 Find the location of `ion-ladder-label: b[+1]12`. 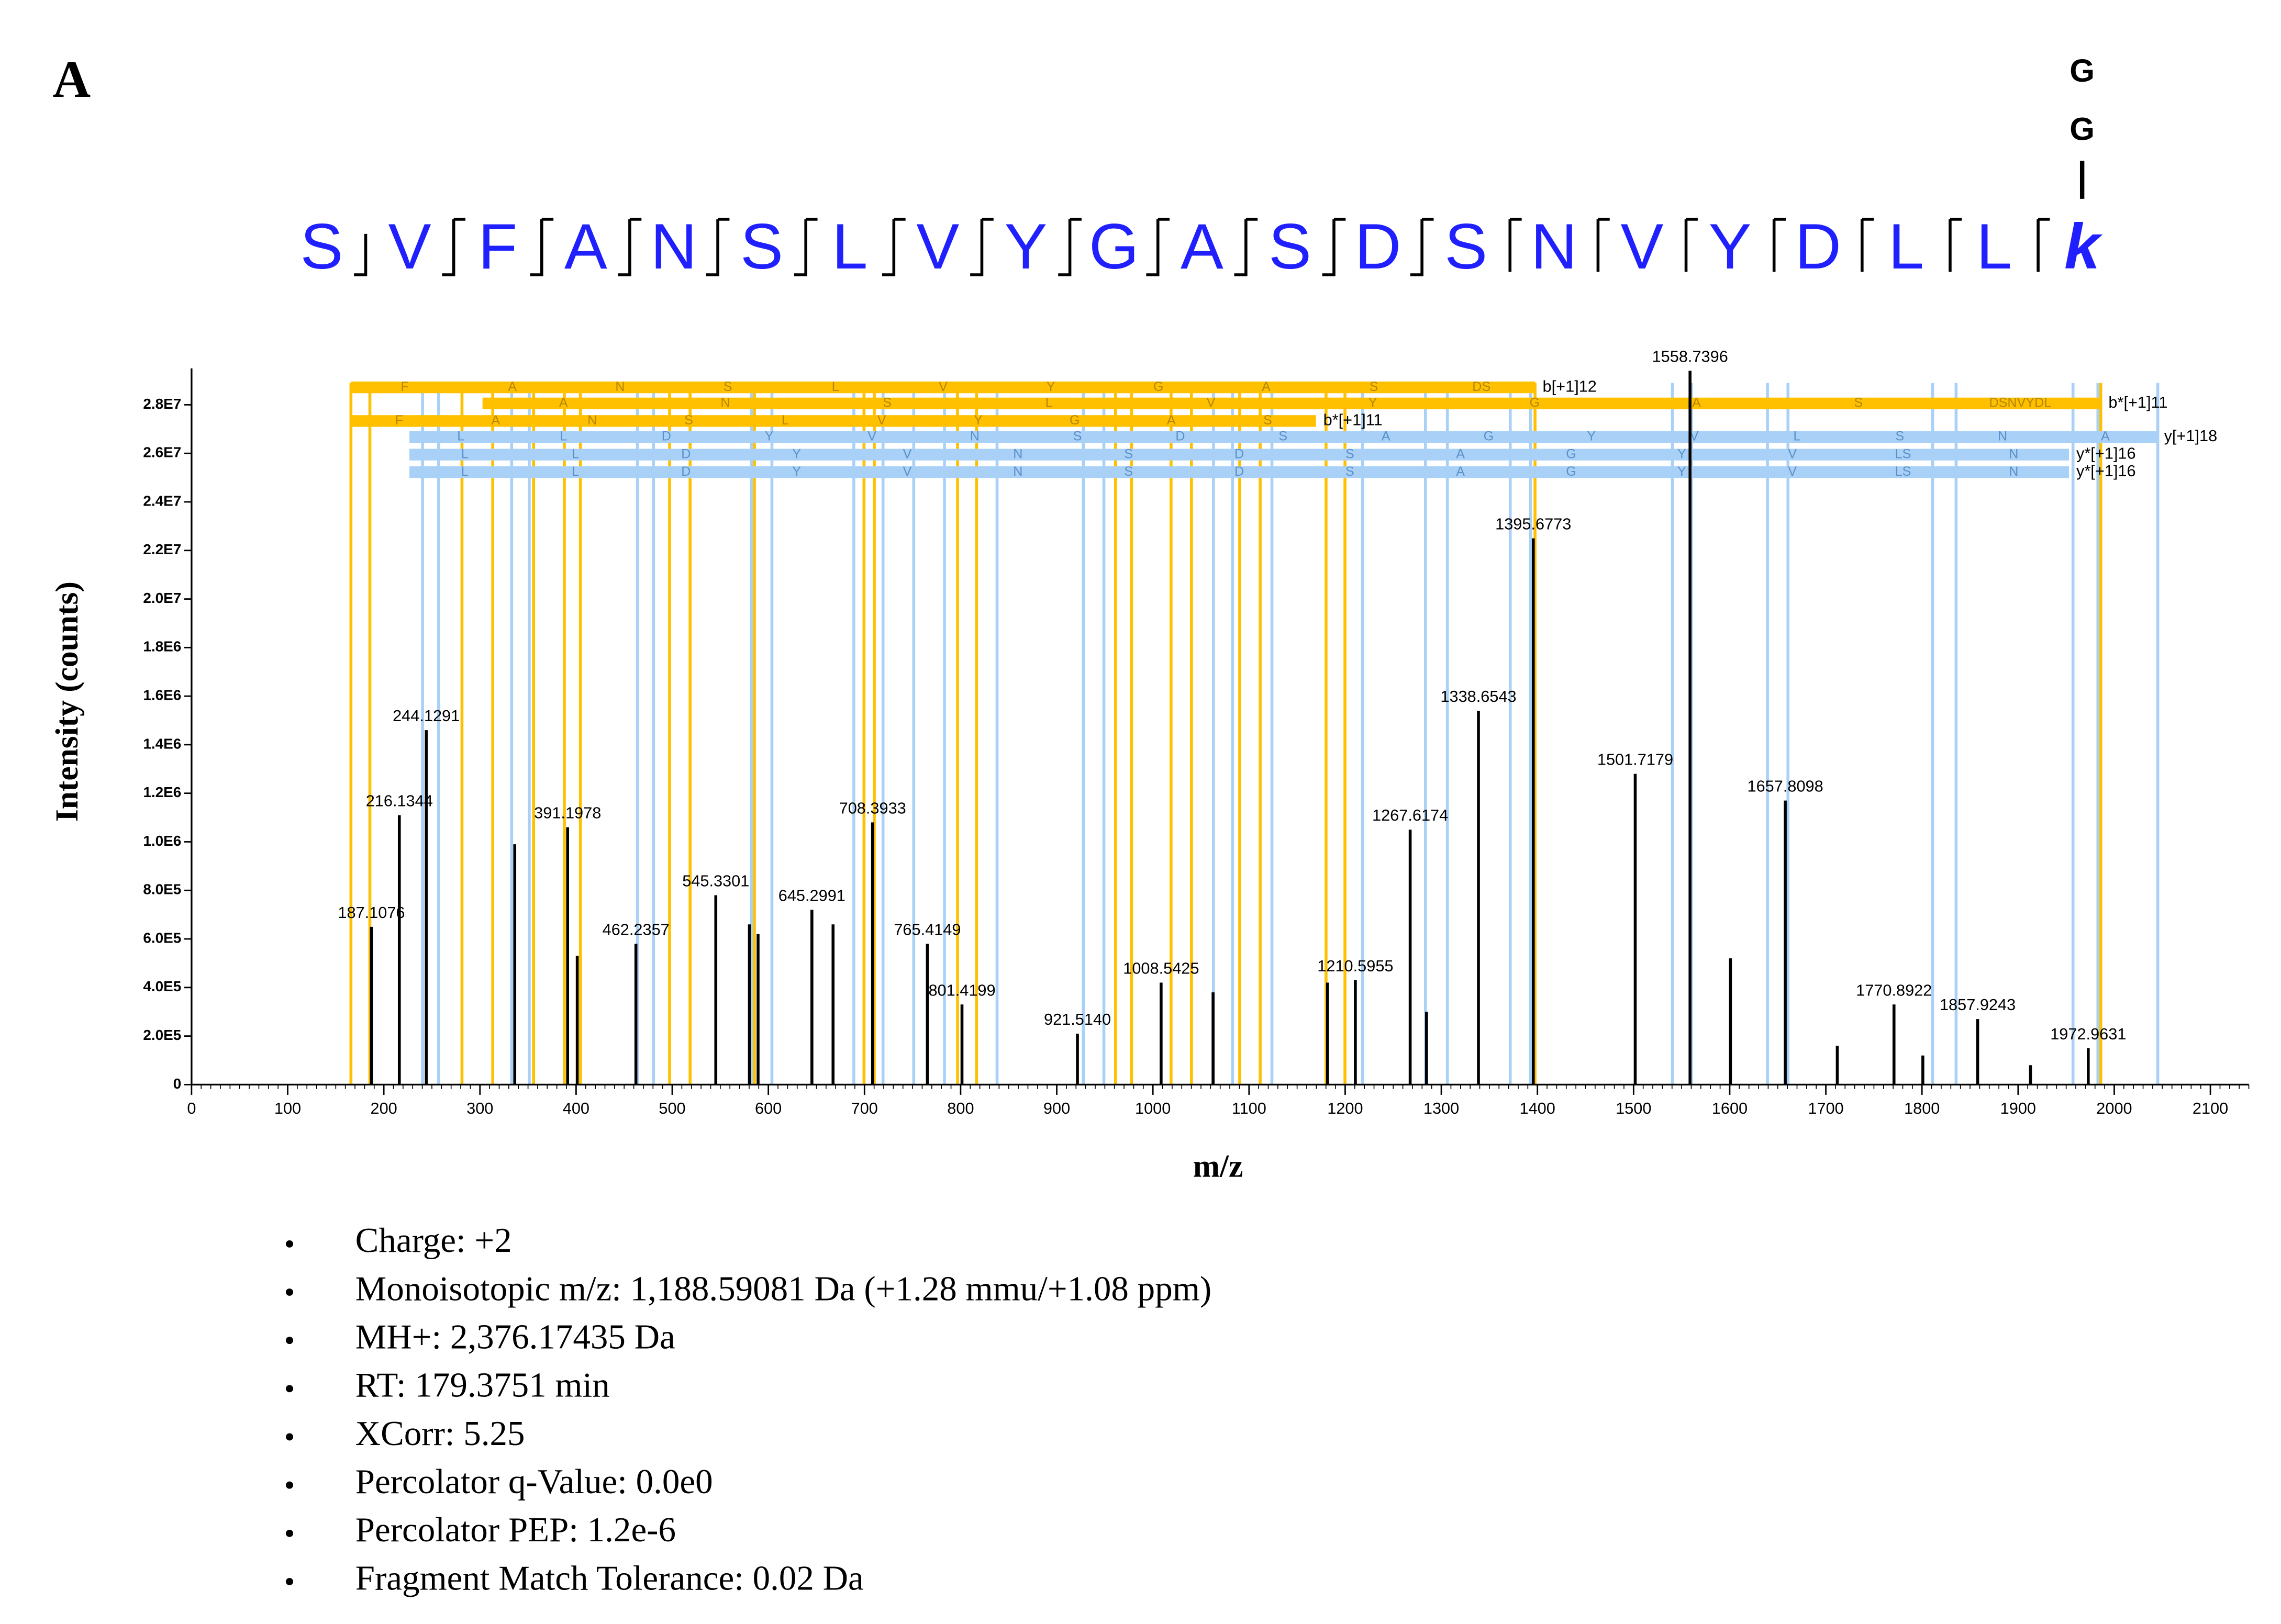

ion-ladder-label: b[+1]12 is located at coordinates (1570, 386).